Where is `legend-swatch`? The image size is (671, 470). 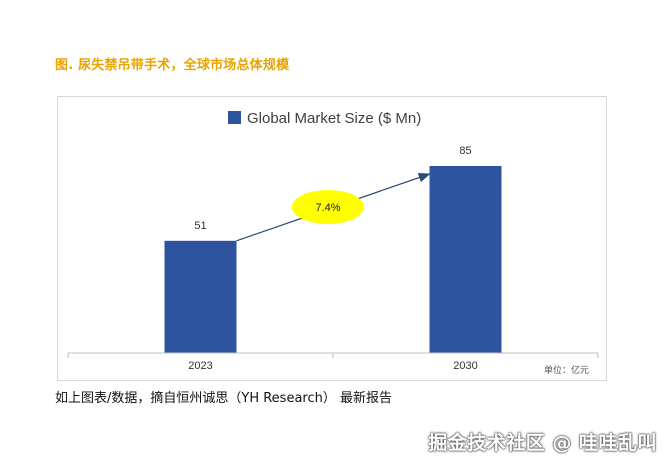 legend-swatch is located at coordinates (234, 117).